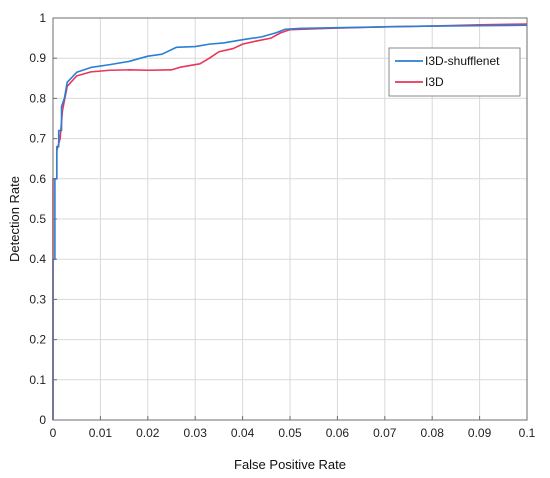  Describe the element at coordinates (14, 219) in the screenshot. I see `y-axis-title: Detection Rate` at that location.